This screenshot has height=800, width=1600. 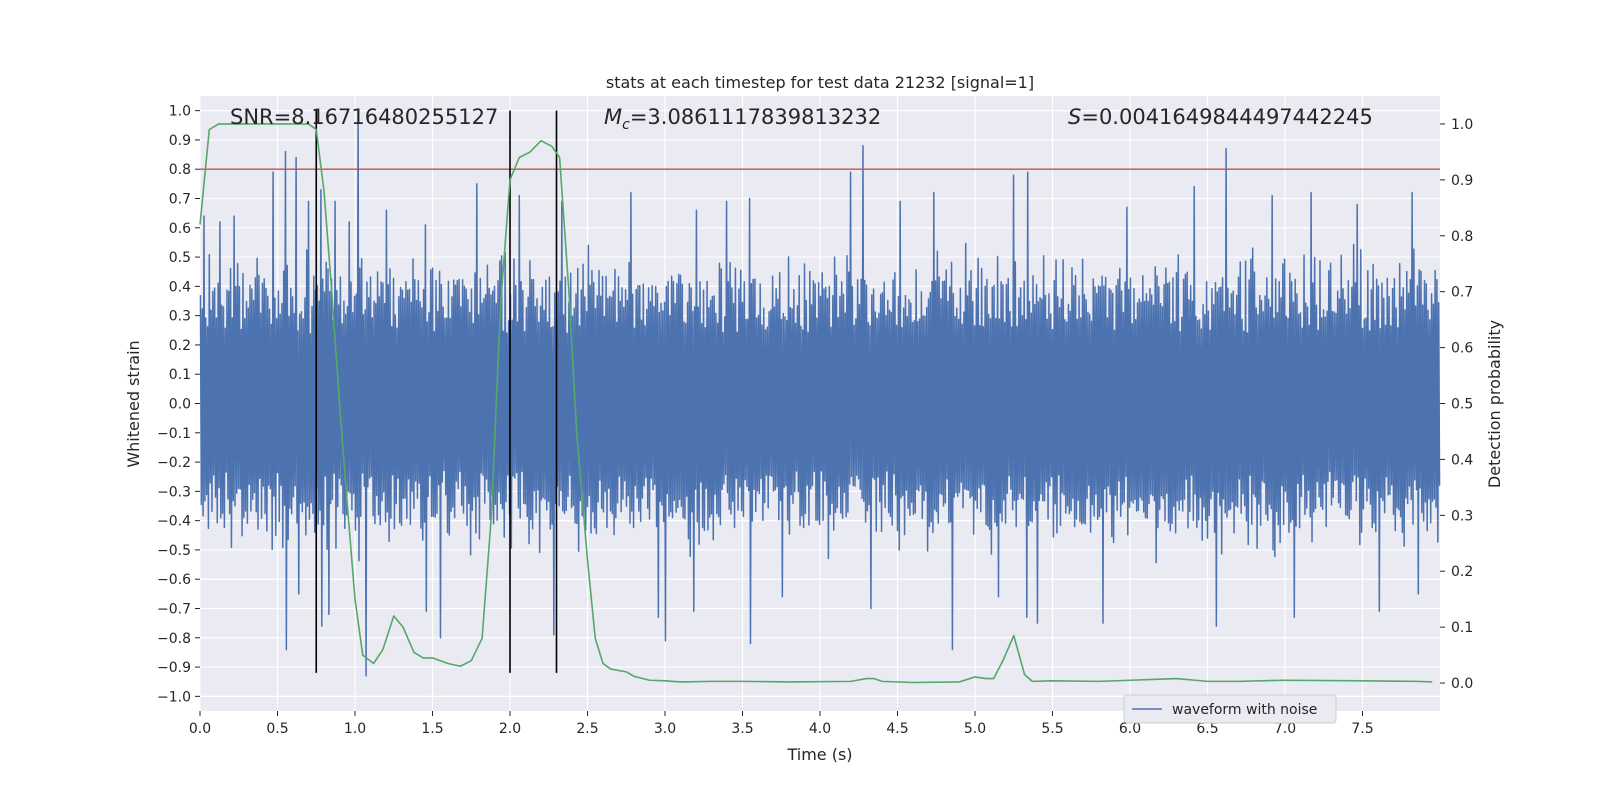 I want to click on y-right-tick-label-10: 0.0, so click(x=1462, y=684).